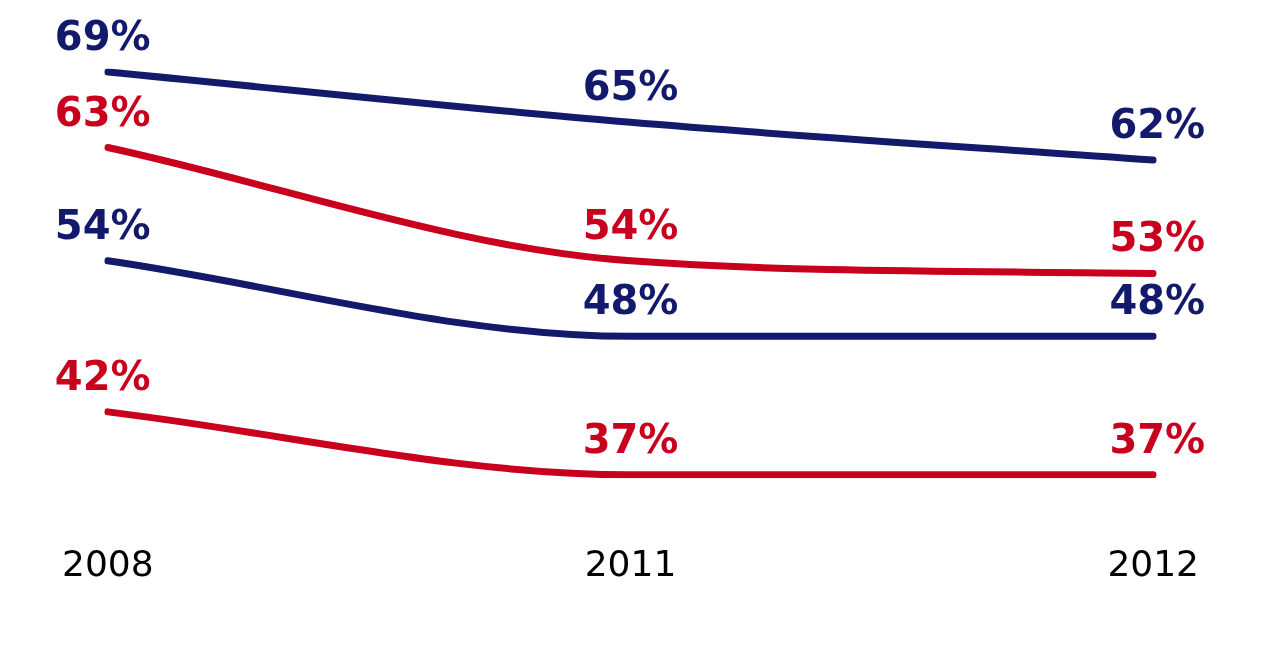 The width and height of the screenshot is (1261, 650). I want to click on data-label: 65%, so click(630, 86).